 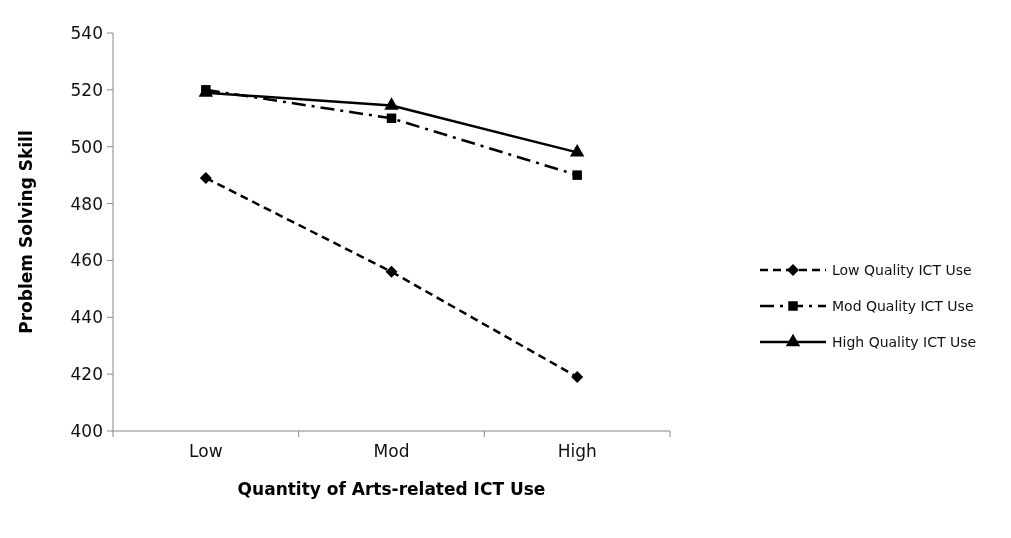 What do you see at coordinates (902, 269) in the screenshot?
I see `legend-label: Low Quality ICT Use` at bounding box center [902, 269].